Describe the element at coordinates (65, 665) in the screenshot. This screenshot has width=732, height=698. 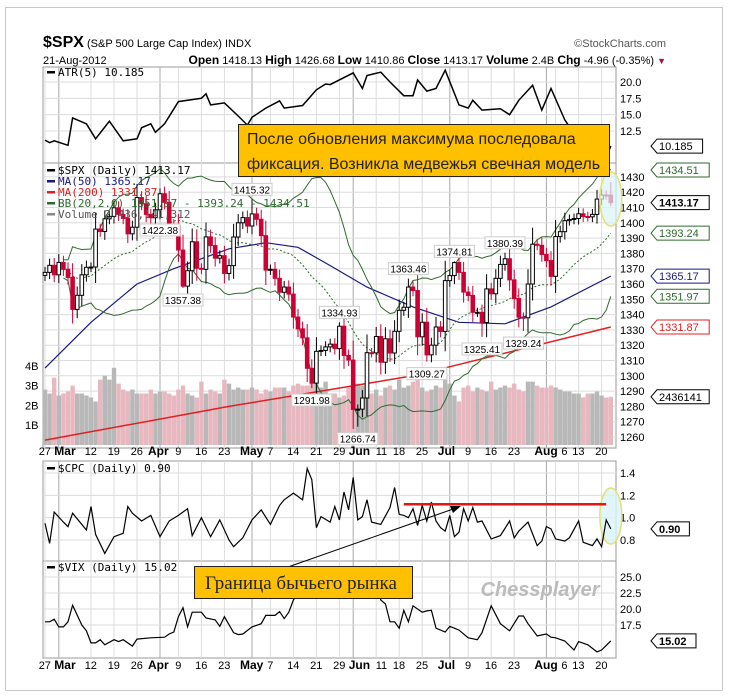
I see `x-tick-label: Mar` at that location.